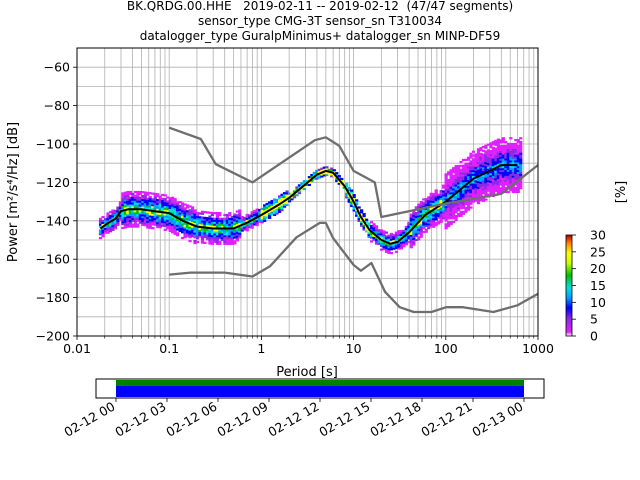  Describe the element at coordinates (320, 391) in the screenshot. I see `time-coverage-blue-bar` at that location.